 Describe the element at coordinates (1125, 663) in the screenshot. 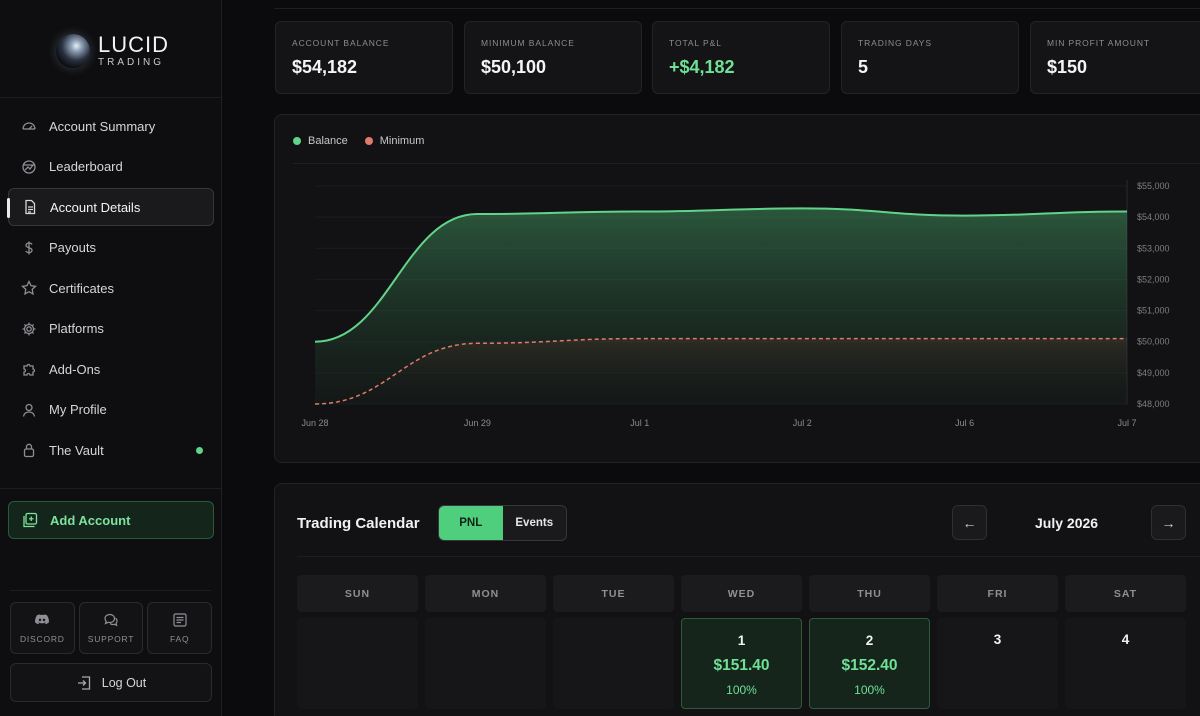

I see `calendar-day: 4` at that location.